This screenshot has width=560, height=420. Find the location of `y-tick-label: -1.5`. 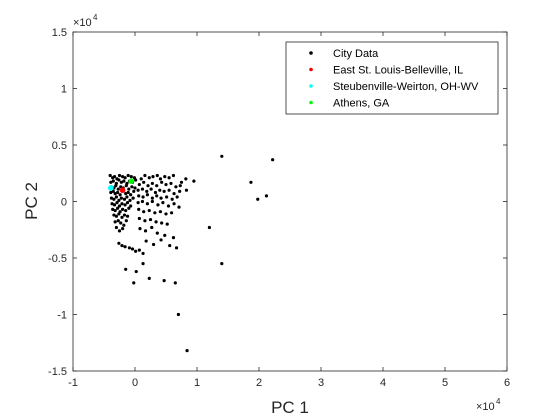

y-tick-label: -1.5 is located at coordinates (57, 372).